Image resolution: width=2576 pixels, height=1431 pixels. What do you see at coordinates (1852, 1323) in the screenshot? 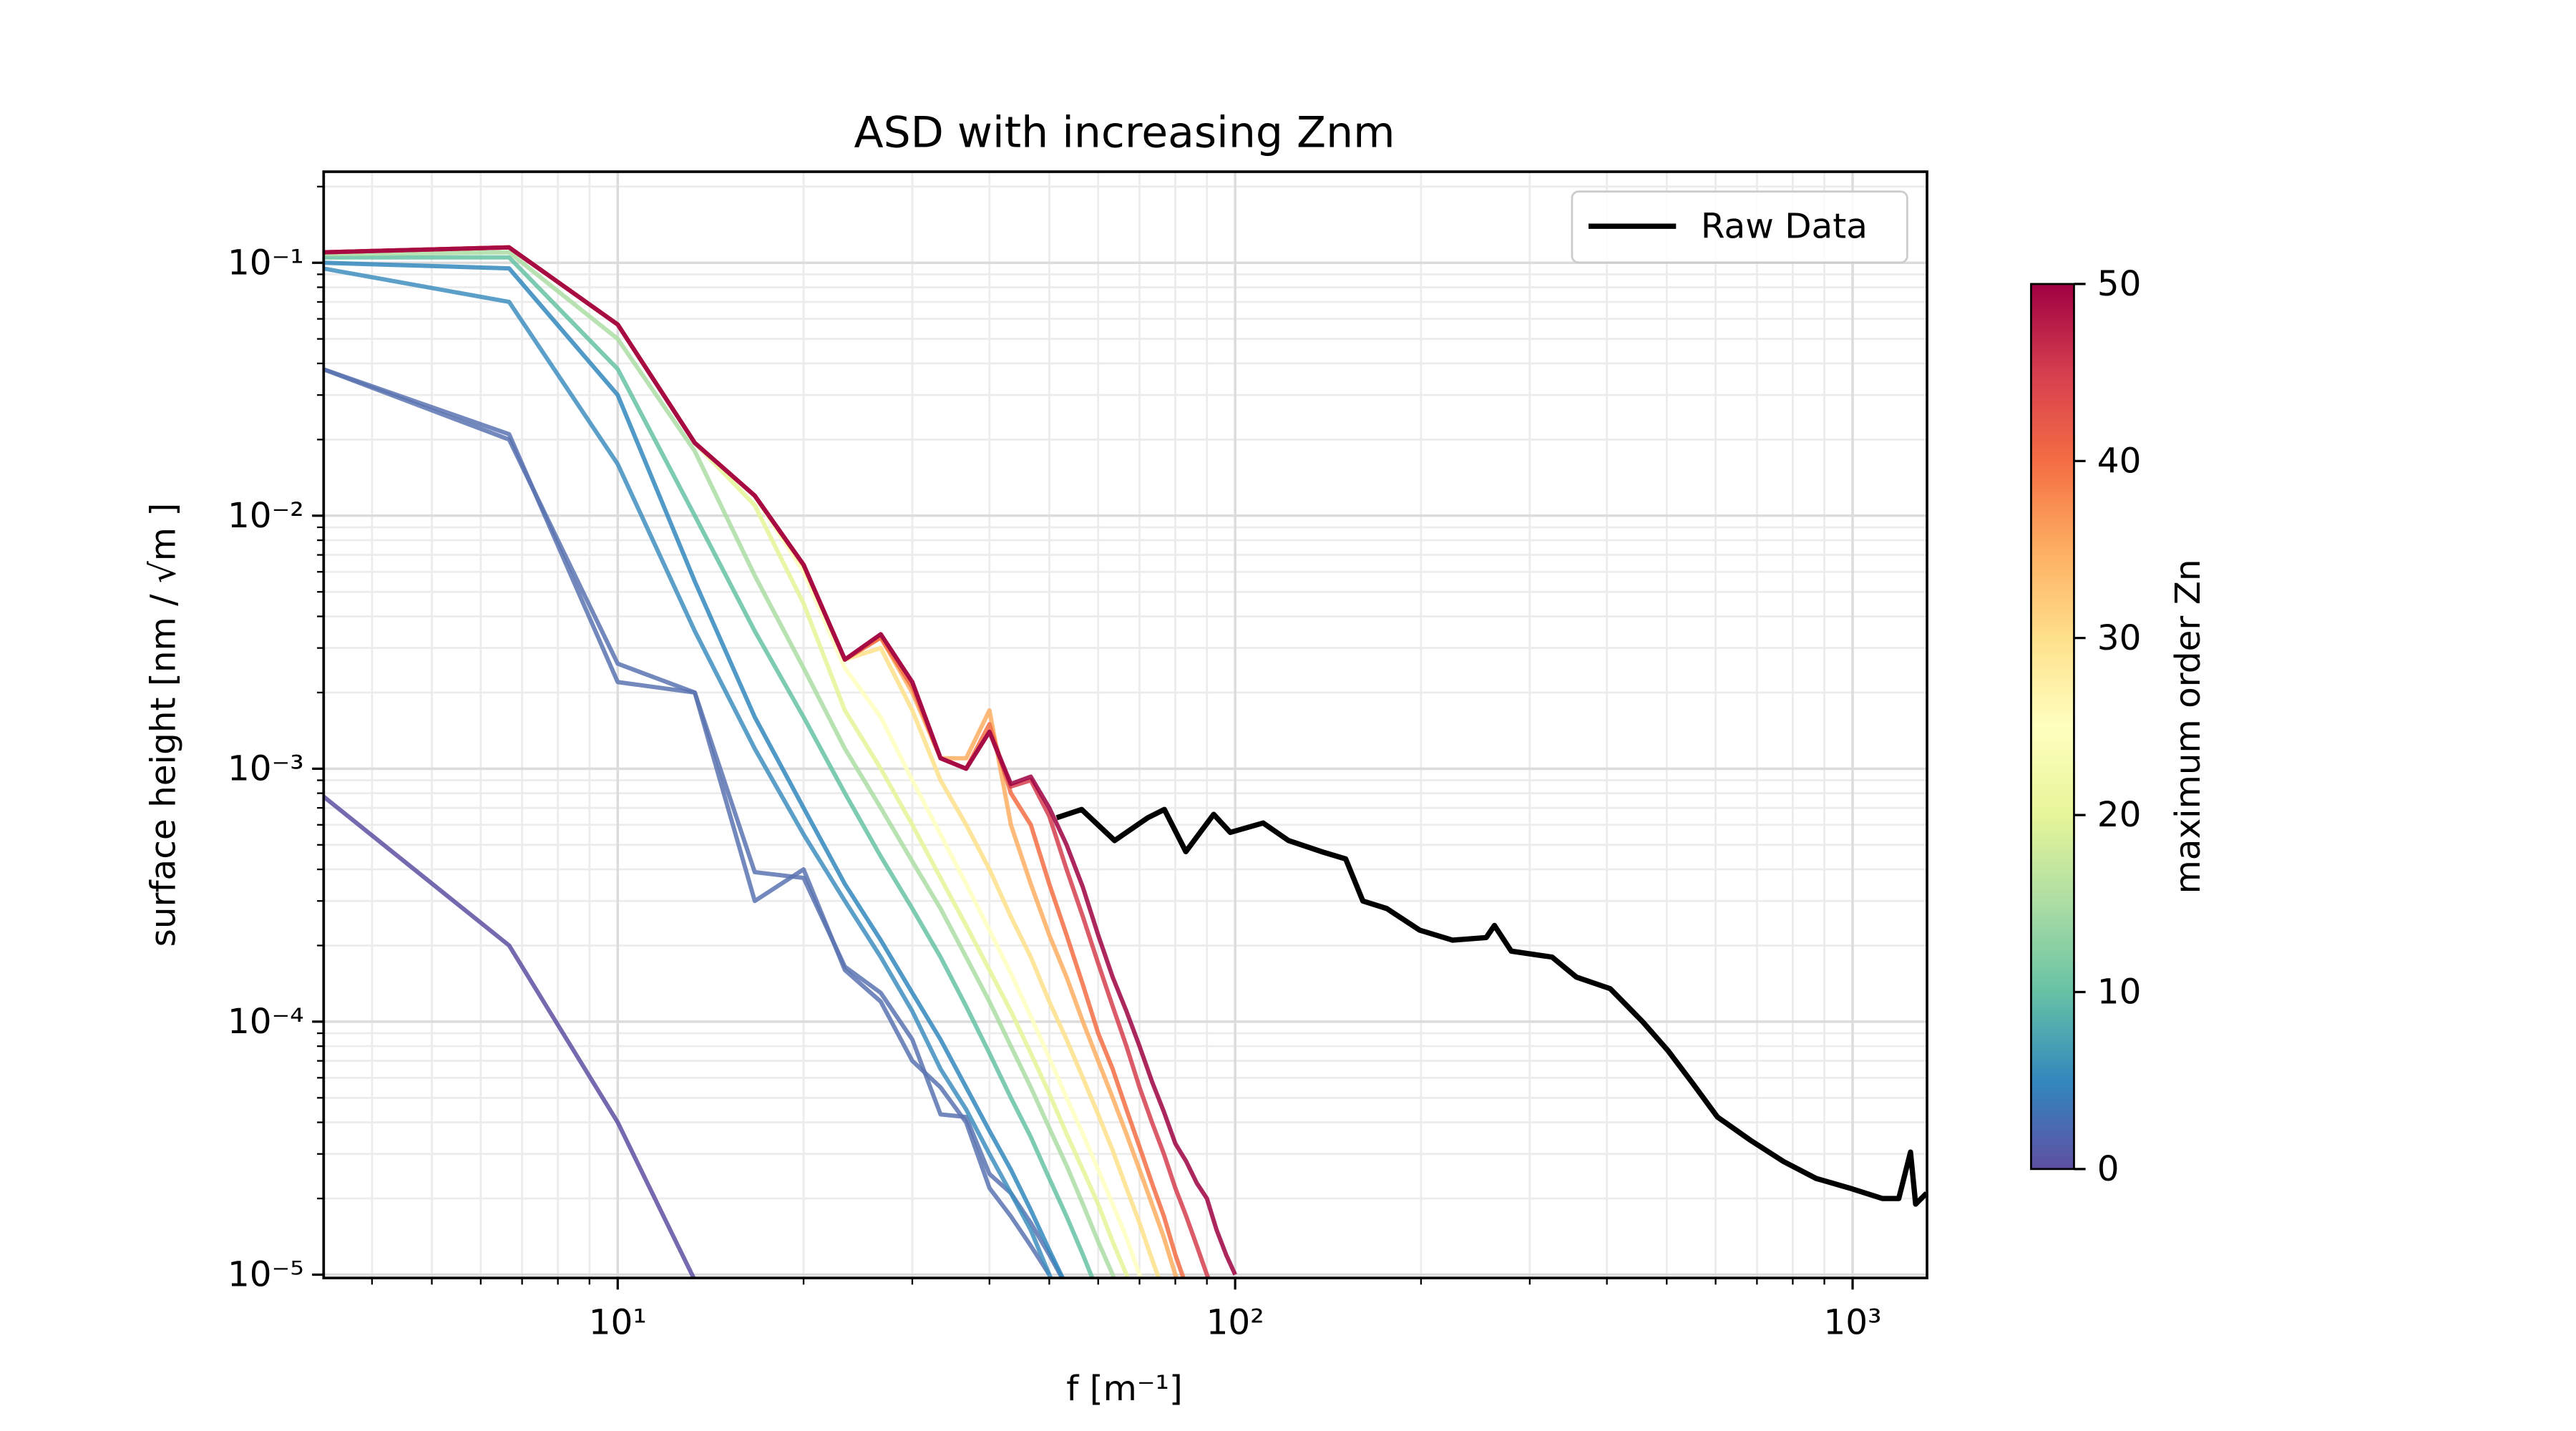
I see `x-tick-label: 10³` at bounding box center [1852, 1323].